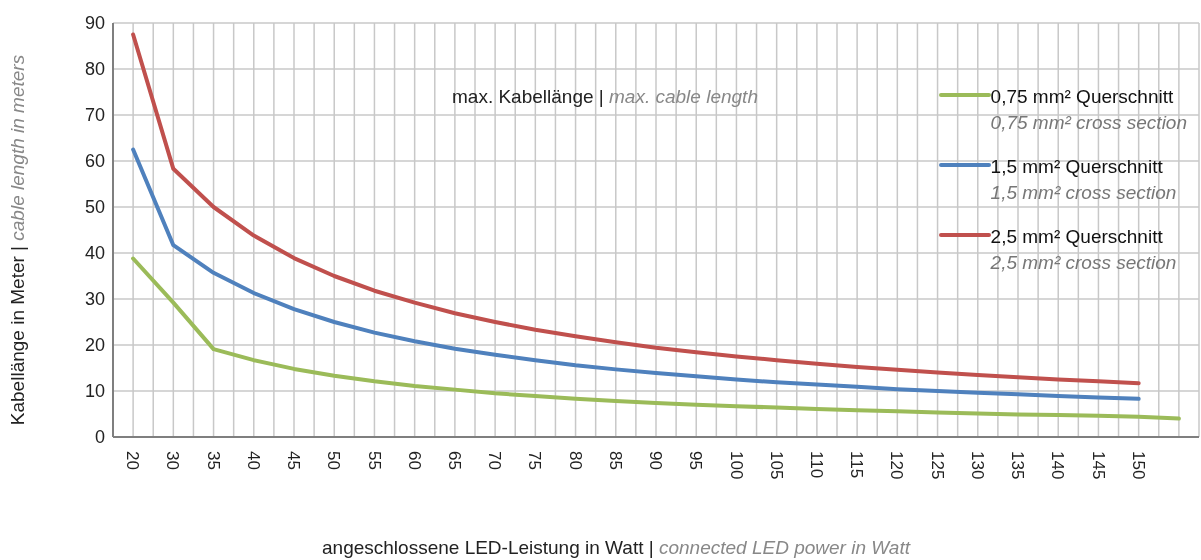  Describe the element at coordinates (937, 465) in the screenshot. I see `x-tick-label: 125` at that location.